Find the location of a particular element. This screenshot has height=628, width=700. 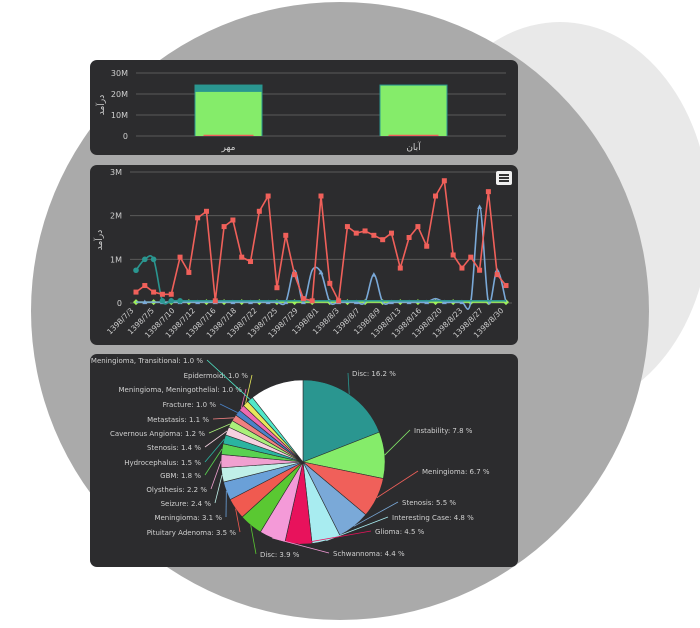

pie-label: Disc: 16.2 % is located at coordinates (374, 374).